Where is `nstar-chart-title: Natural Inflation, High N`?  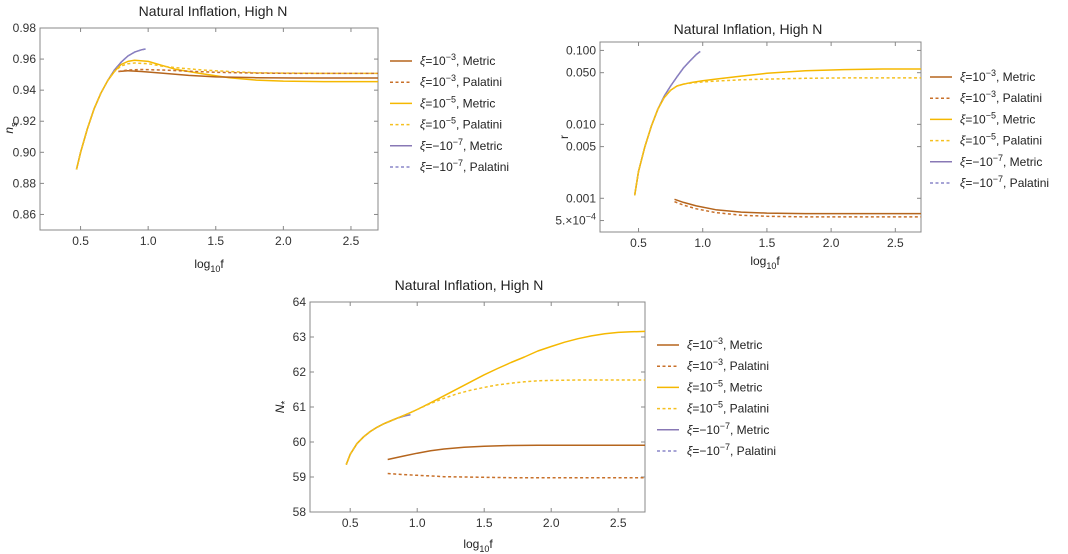
nstar-chart-title: Natural Inflation, High N is located at coordinates (469, 285).